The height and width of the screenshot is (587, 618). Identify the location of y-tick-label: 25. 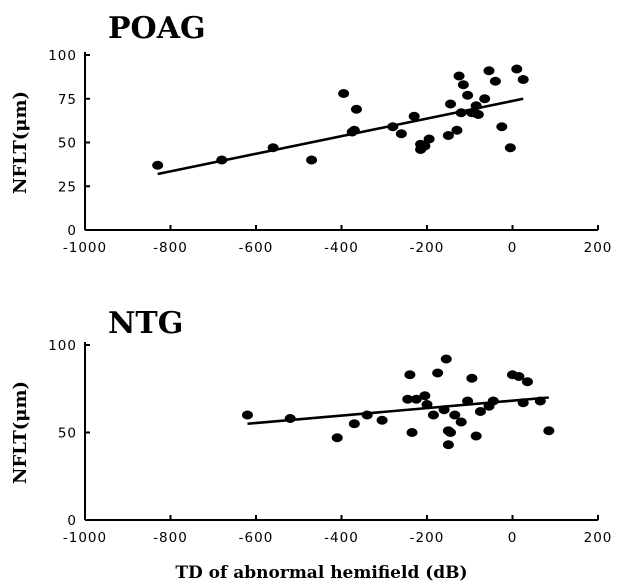
(67, 187).